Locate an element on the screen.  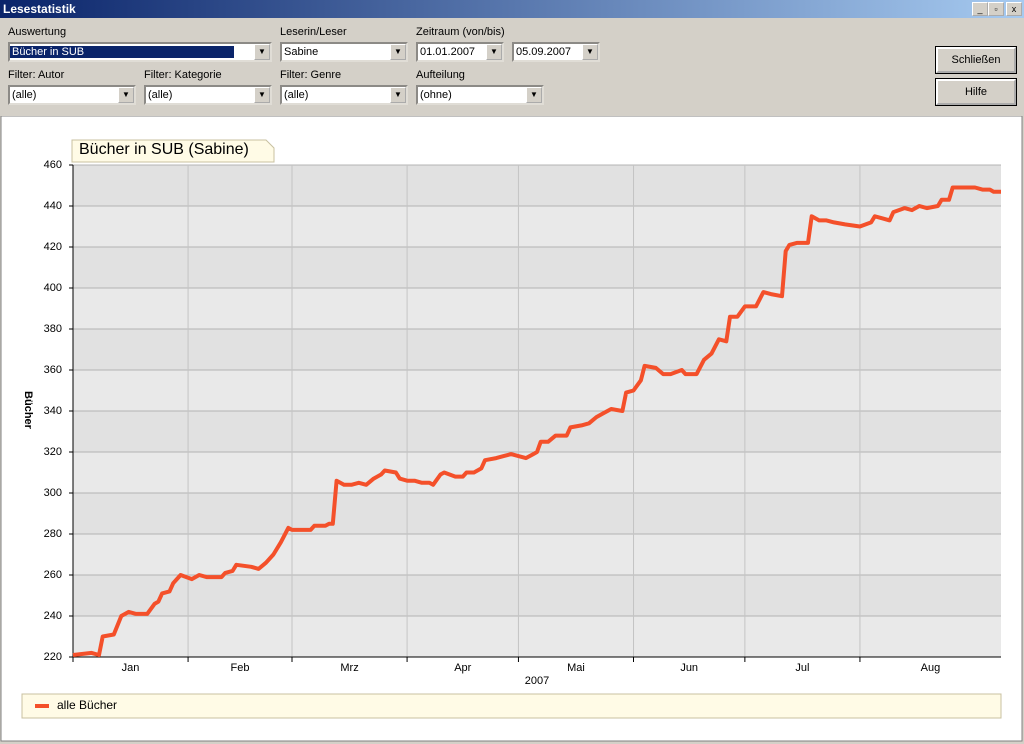
legend is located at coordinates (511, 706).